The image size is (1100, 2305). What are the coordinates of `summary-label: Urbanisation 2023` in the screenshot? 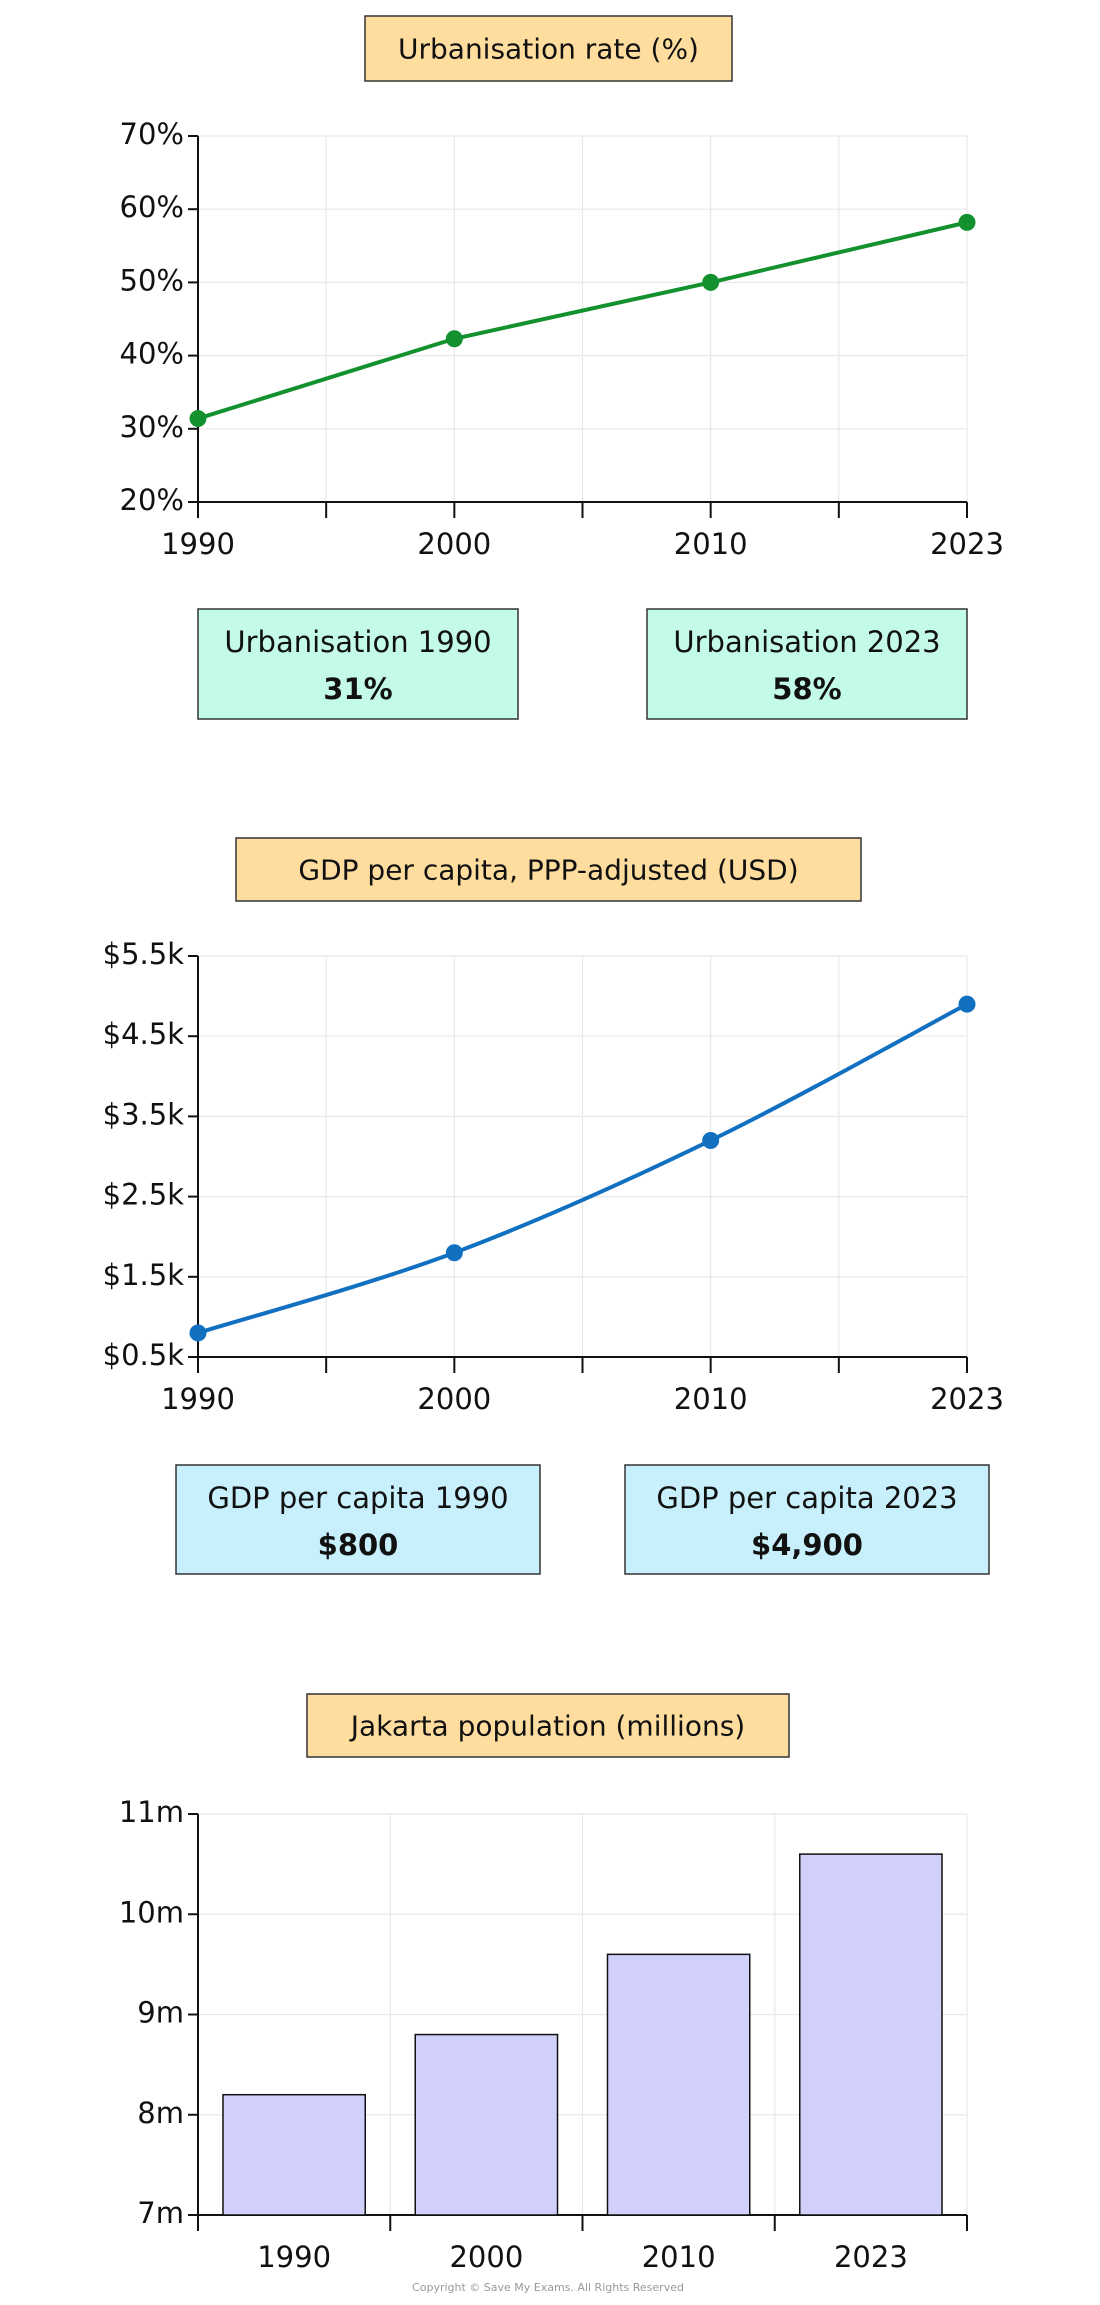 It's located at (806, 642).